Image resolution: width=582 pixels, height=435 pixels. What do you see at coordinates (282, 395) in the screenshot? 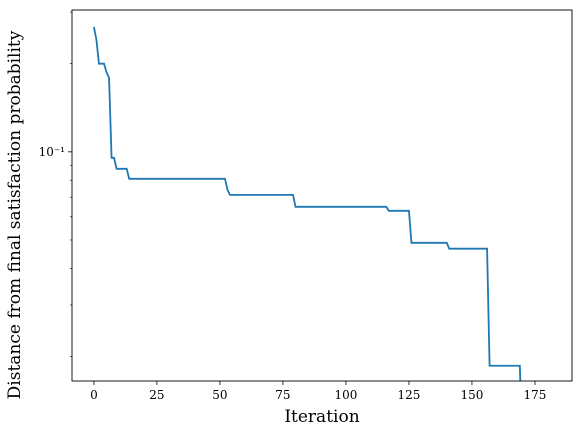
I see `x-tick-label: 75` at bounding box center [282, 395].